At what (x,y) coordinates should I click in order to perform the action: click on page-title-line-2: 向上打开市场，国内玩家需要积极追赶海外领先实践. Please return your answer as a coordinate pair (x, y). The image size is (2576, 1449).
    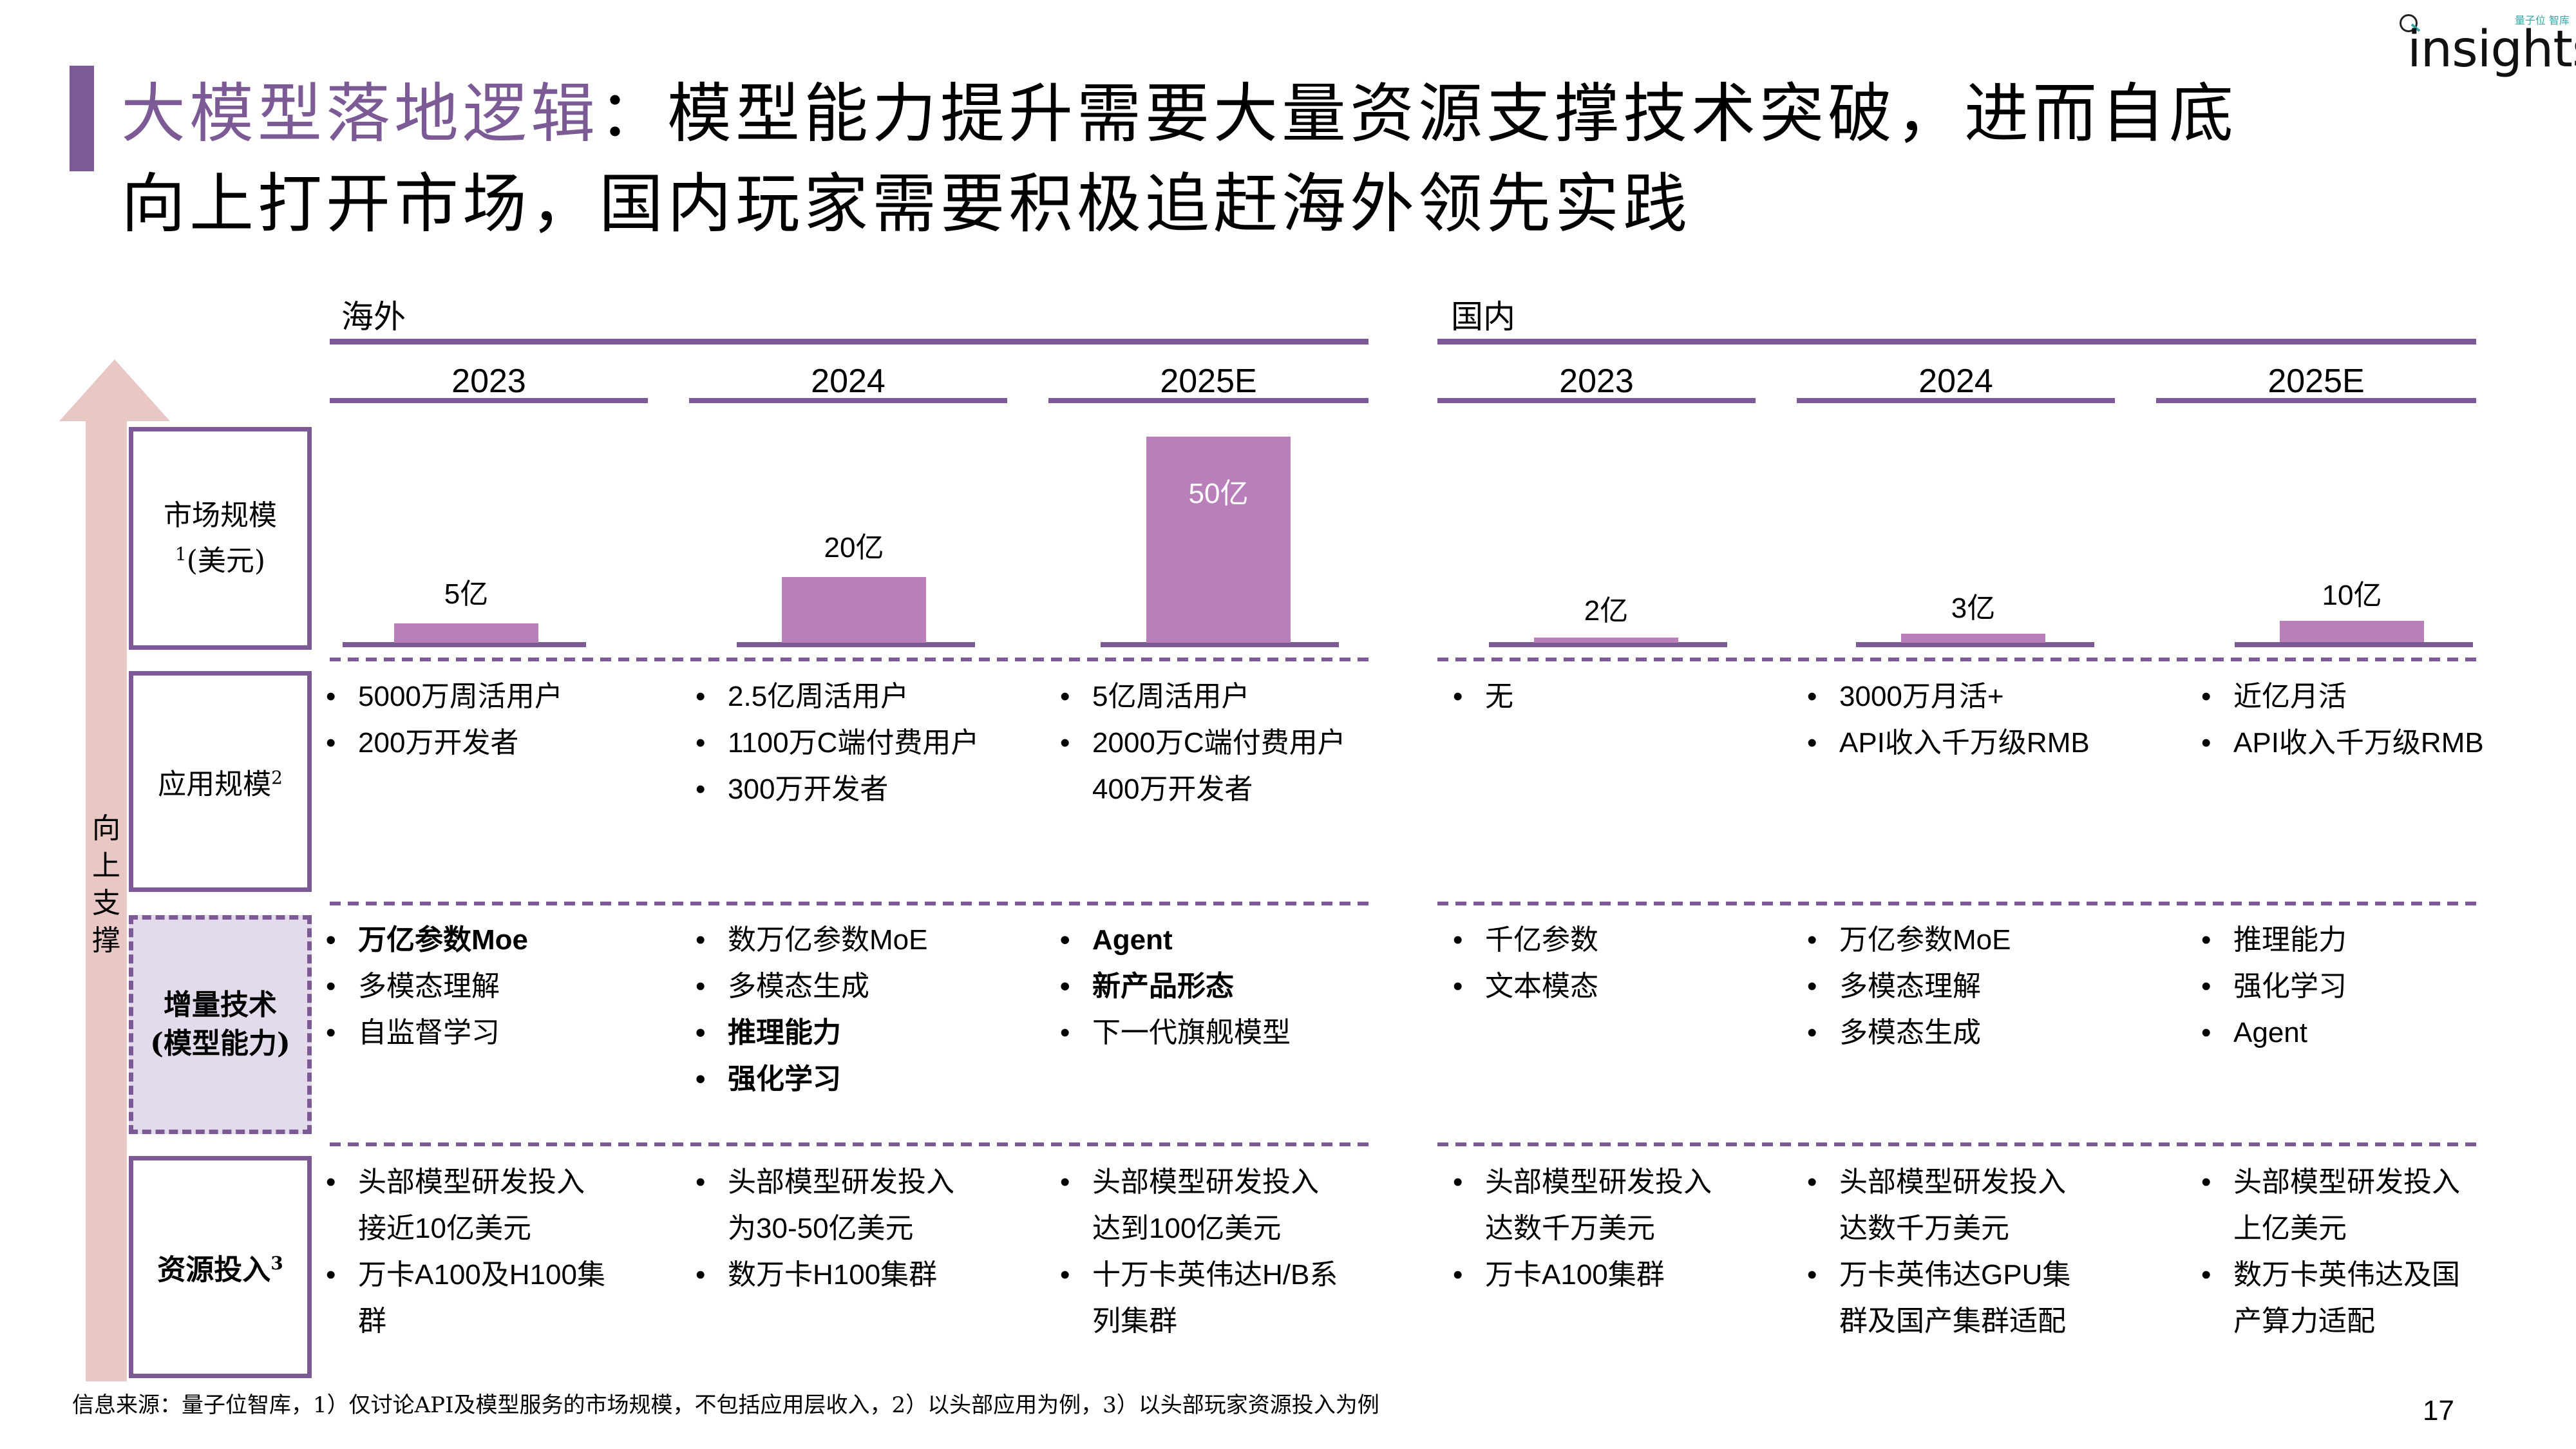
    Looking at the image, I should click on (906, 204).